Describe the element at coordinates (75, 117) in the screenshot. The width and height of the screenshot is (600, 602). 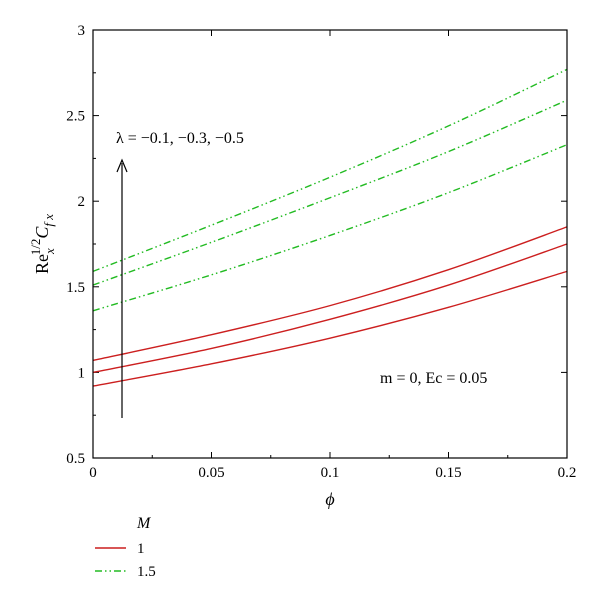
I see `y-tick-label: 2.5` at that location.